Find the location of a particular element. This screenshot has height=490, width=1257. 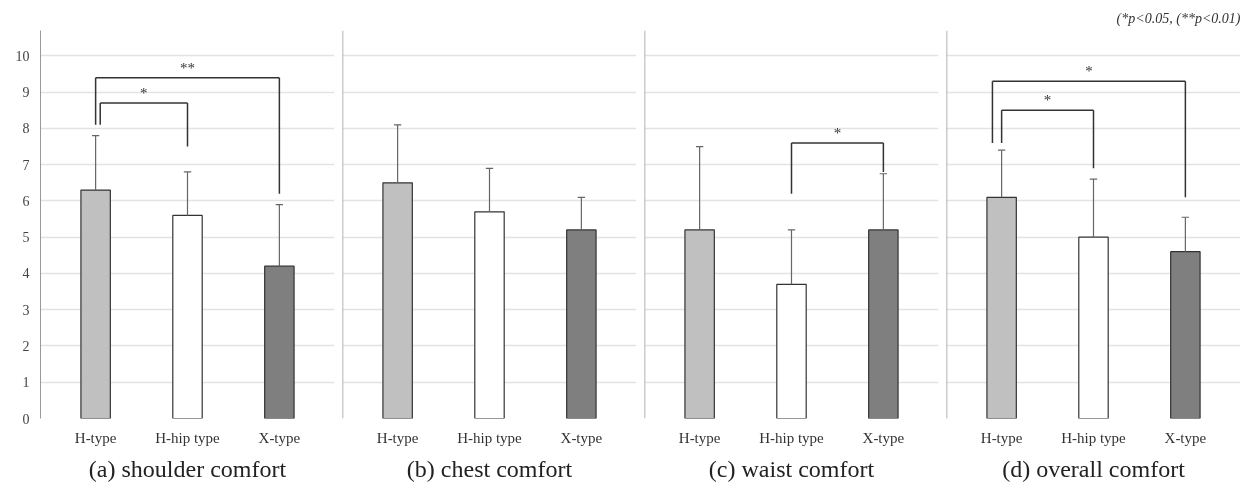

text: (*p<0.05, (**p<0.01) is located at coordinates (1178, 18).